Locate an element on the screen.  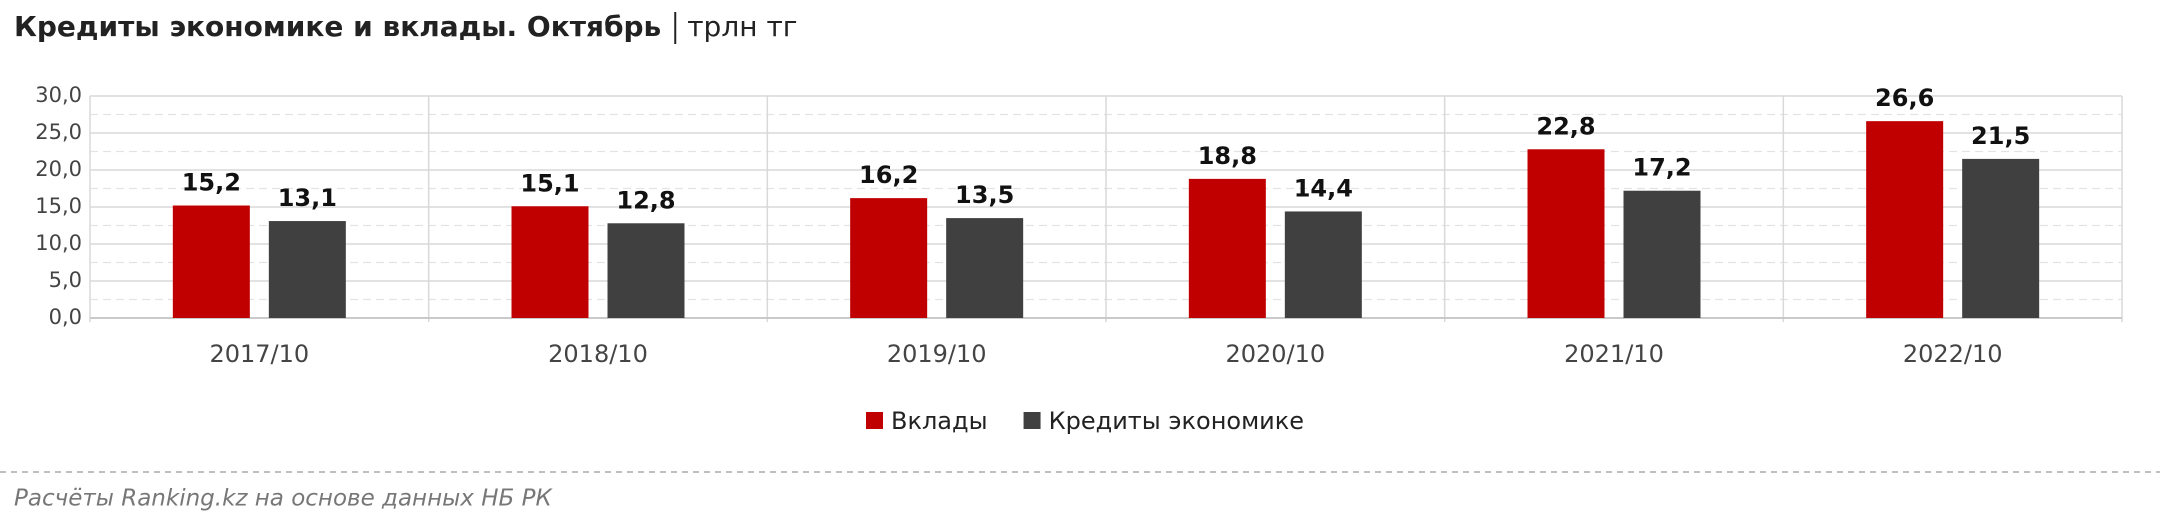
value-label: 21,5 is located at coordinates (2000, 136).